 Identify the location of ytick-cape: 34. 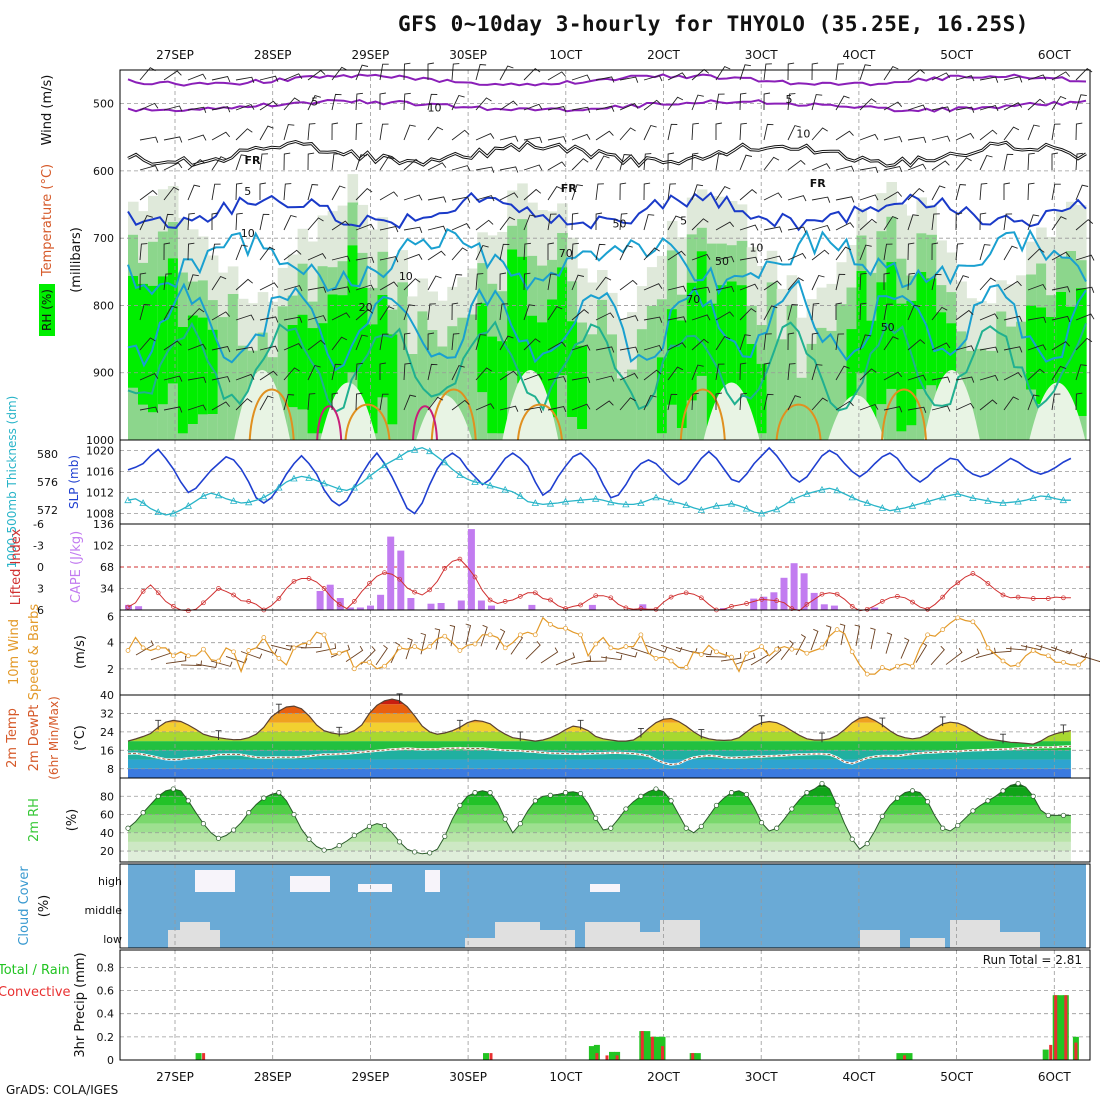
(107, 589).